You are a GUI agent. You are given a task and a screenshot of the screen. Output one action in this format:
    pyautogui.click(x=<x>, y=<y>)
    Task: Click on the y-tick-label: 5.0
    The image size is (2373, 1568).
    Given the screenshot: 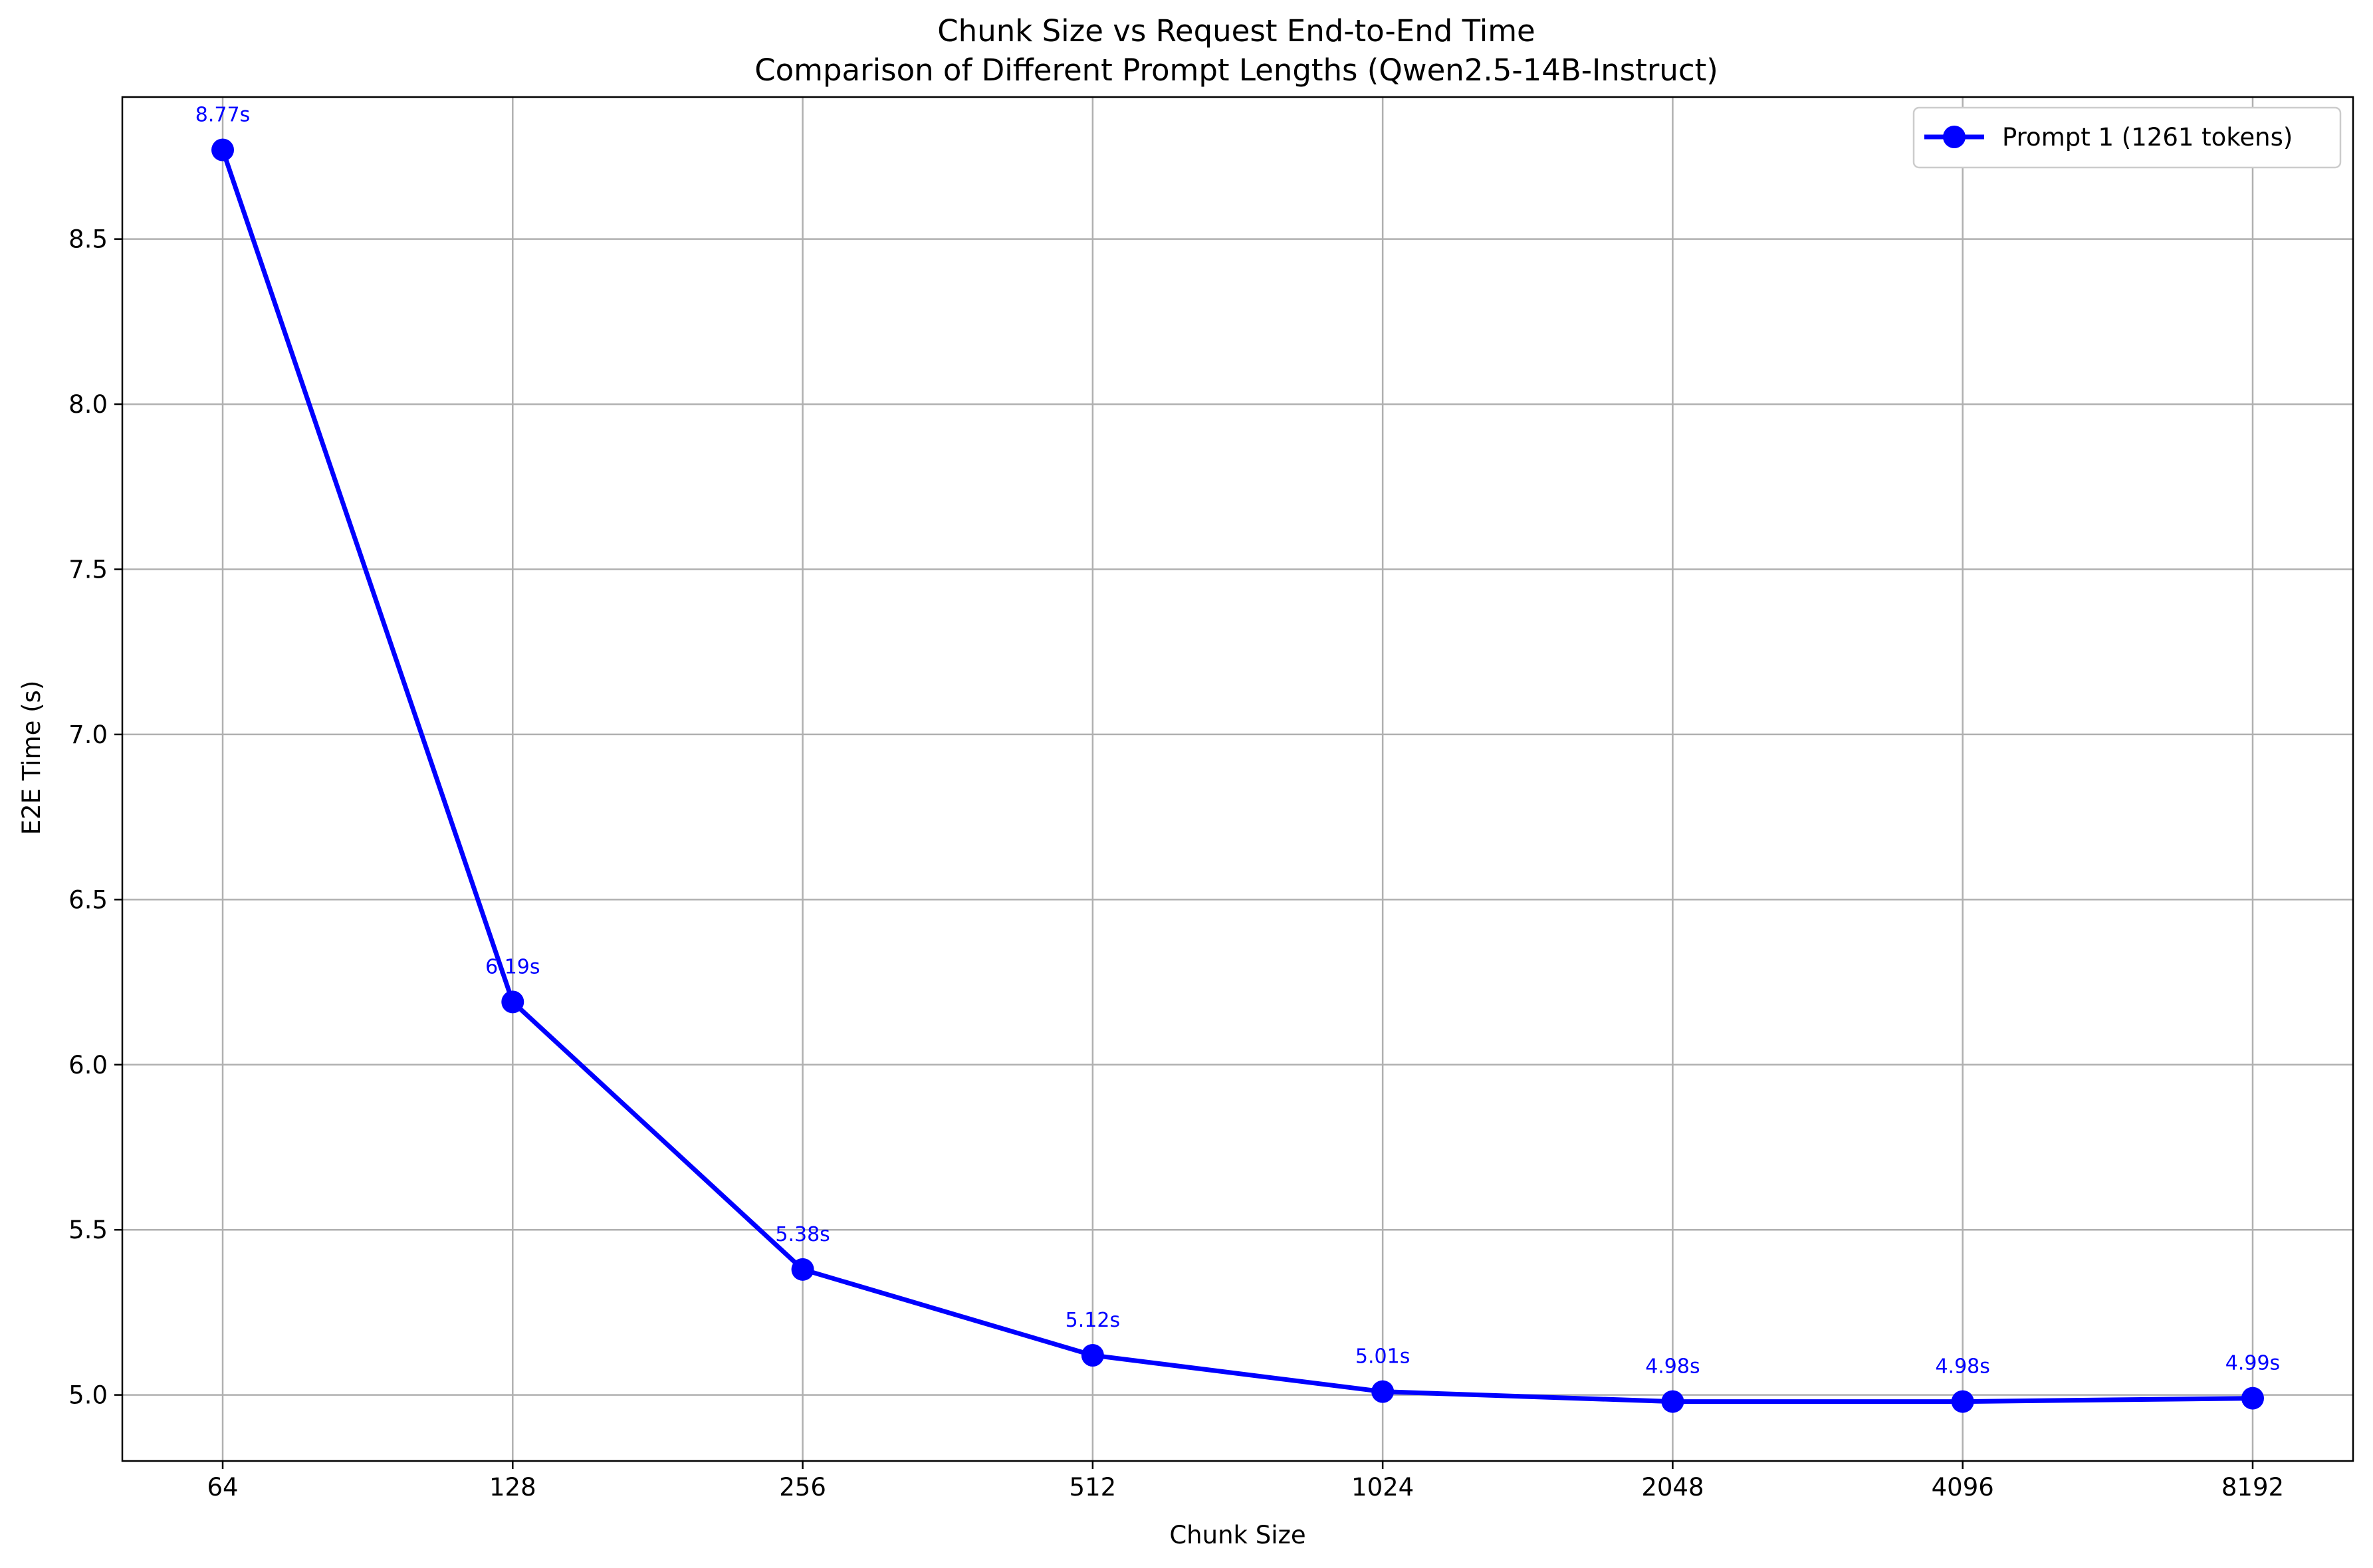 What is the action you would take?
    pyautogui.click(x=88, y=1395)
    